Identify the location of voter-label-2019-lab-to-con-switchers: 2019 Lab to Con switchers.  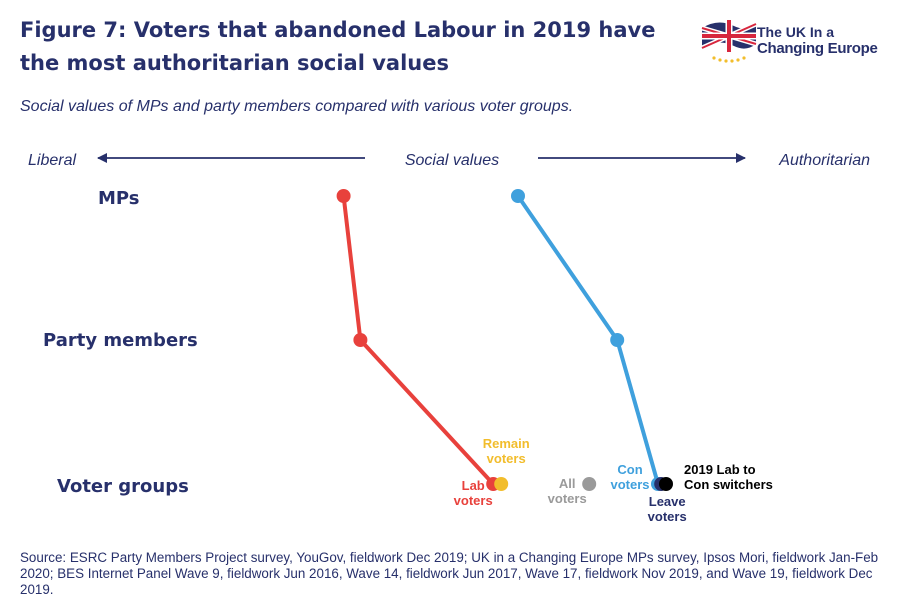
(728, 477).